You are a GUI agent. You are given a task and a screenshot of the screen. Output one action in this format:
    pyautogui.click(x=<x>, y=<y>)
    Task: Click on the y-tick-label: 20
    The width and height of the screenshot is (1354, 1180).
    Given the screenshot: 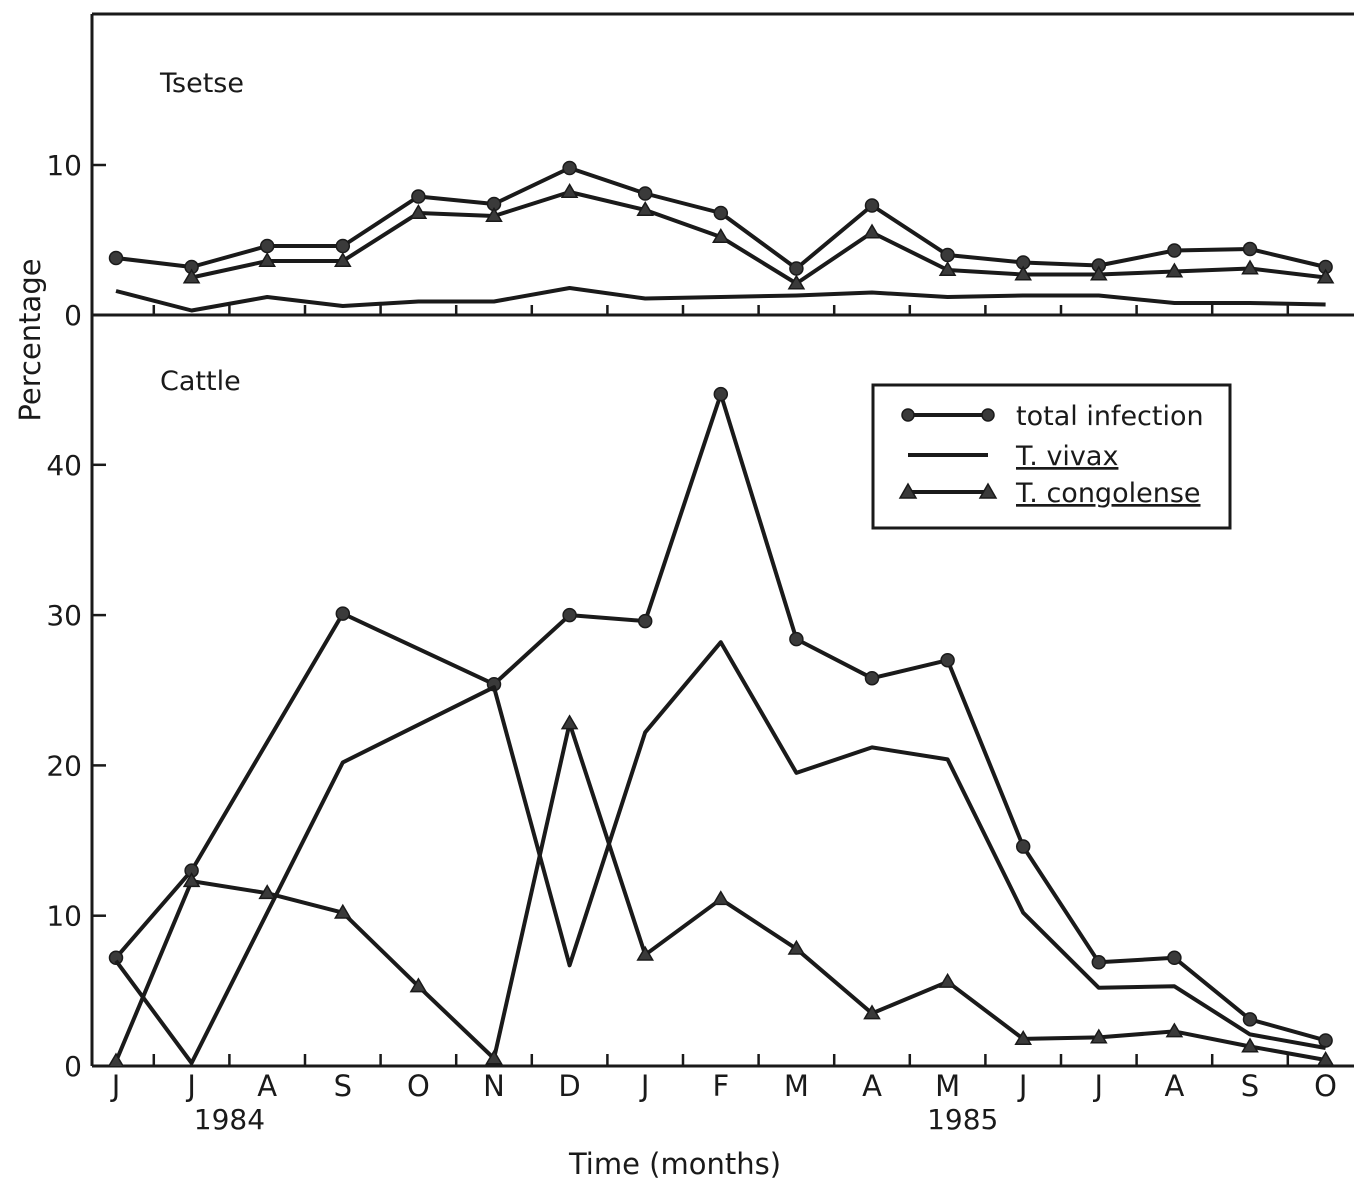 What is the action you would take?
    pyautogui.click(x=64, y=765)
    